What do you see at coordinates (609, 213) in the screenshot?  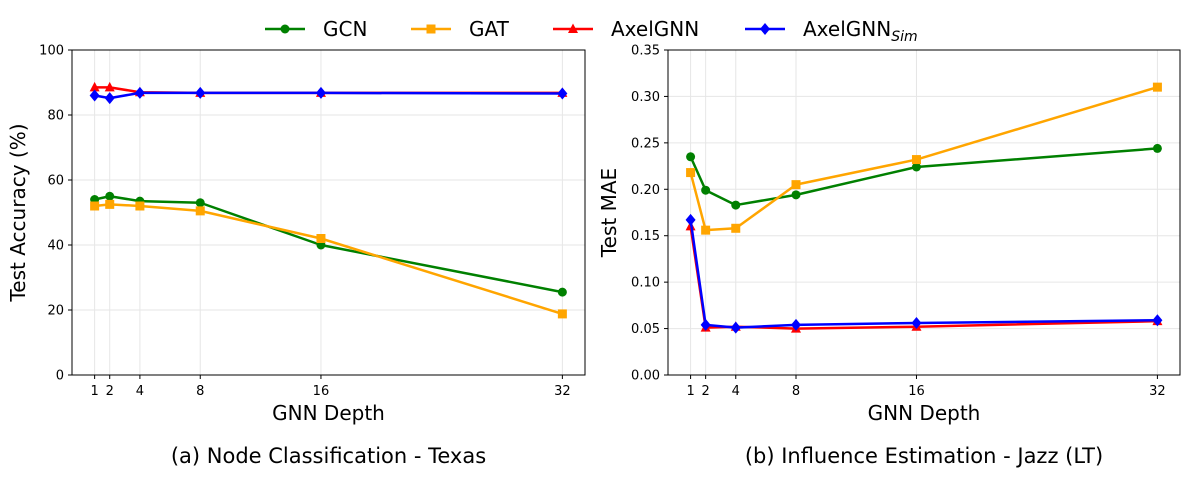 I see `y-axis-label: Test MAE` at bounding box center [609, 213].